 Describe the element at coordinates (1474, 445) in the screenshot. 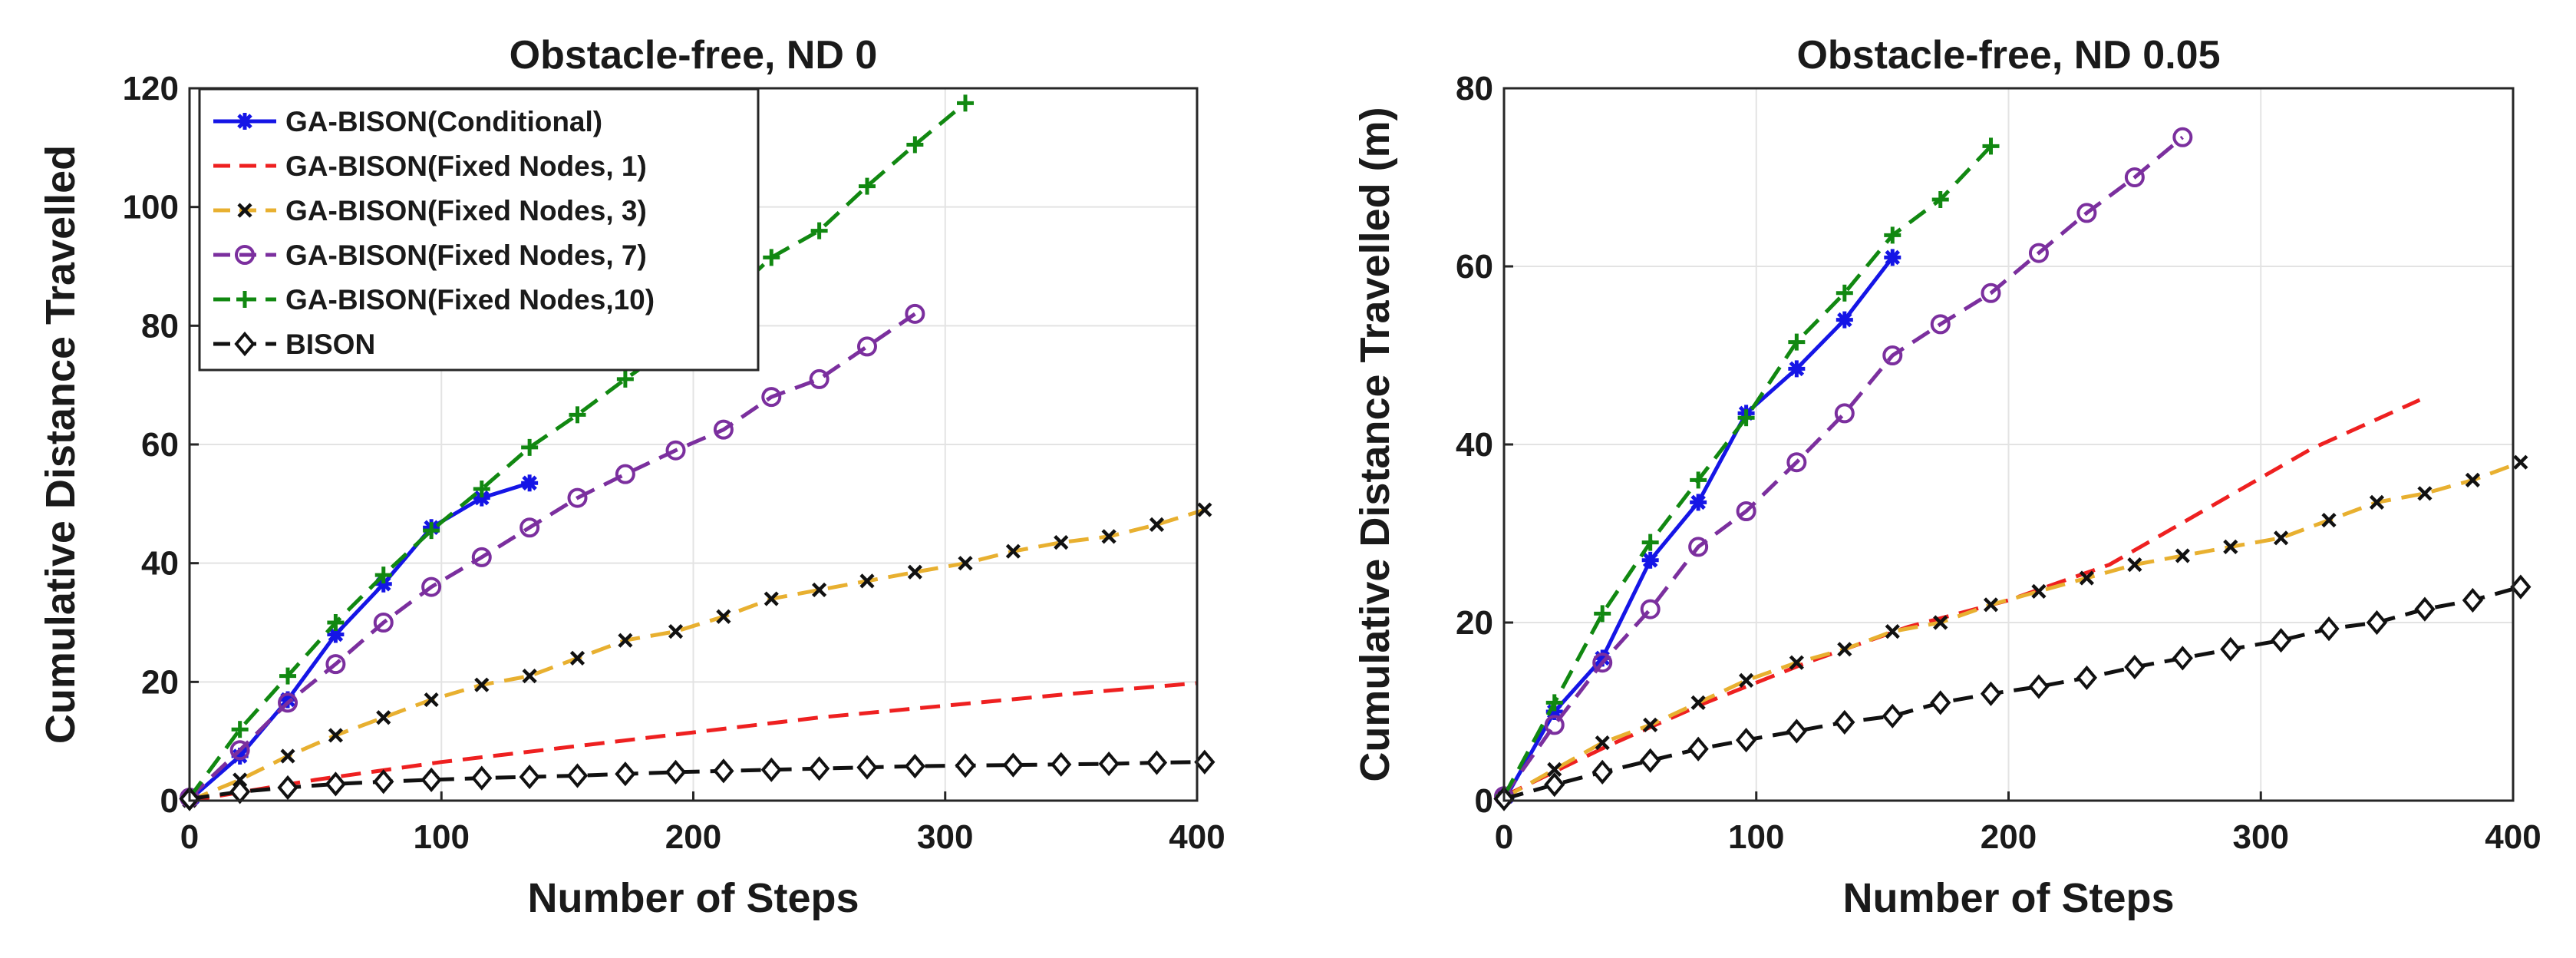

I see `y-tick-label: 40` at that location.